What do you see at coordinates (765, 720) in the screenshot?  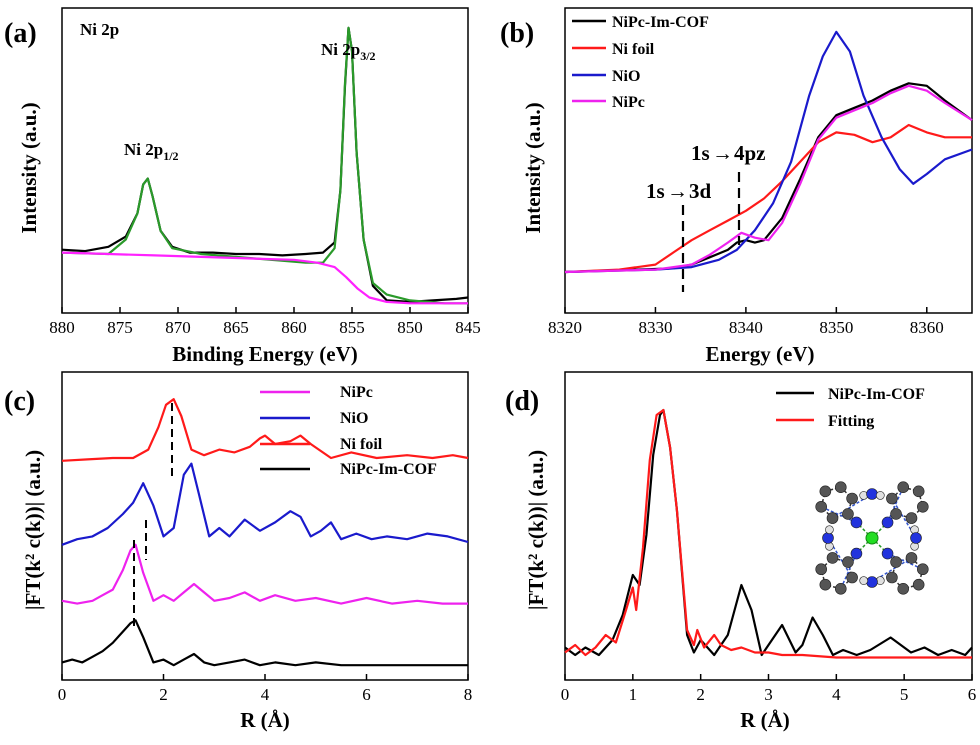 I see `panel-d-xlabel: R (Å)` at bounding box center [765, 720].